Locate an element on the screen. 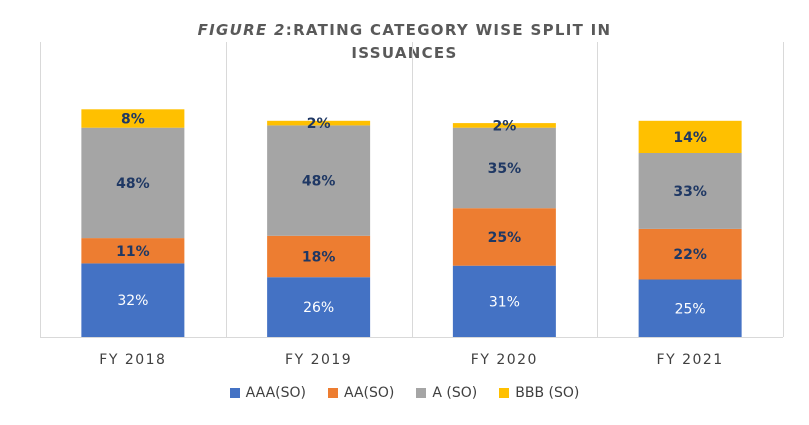  data-label: 32% is located at coordinates (132, 301).